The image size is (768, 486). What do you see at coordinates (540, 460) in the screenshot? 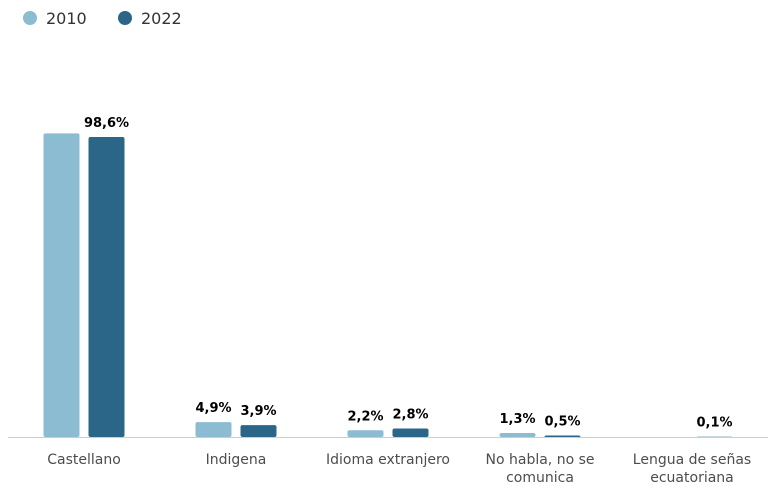
I see `category-label-line: No habla, no se` at bounding box center [540, 460].